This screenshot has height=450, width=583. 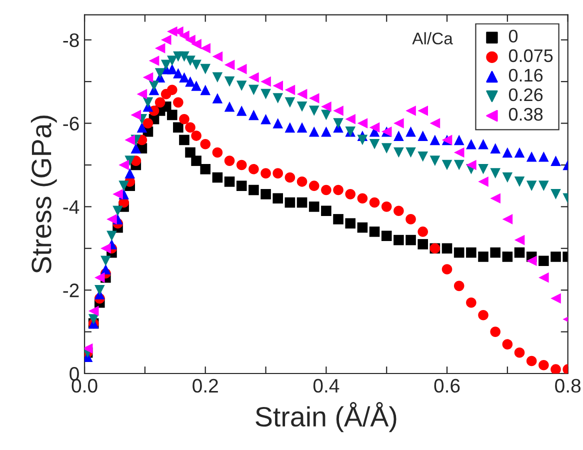 What do you see at coordinates (568, 385) in the screenshot?
I see `x-tick-label: 0.8` at bounding box center [568, 385].